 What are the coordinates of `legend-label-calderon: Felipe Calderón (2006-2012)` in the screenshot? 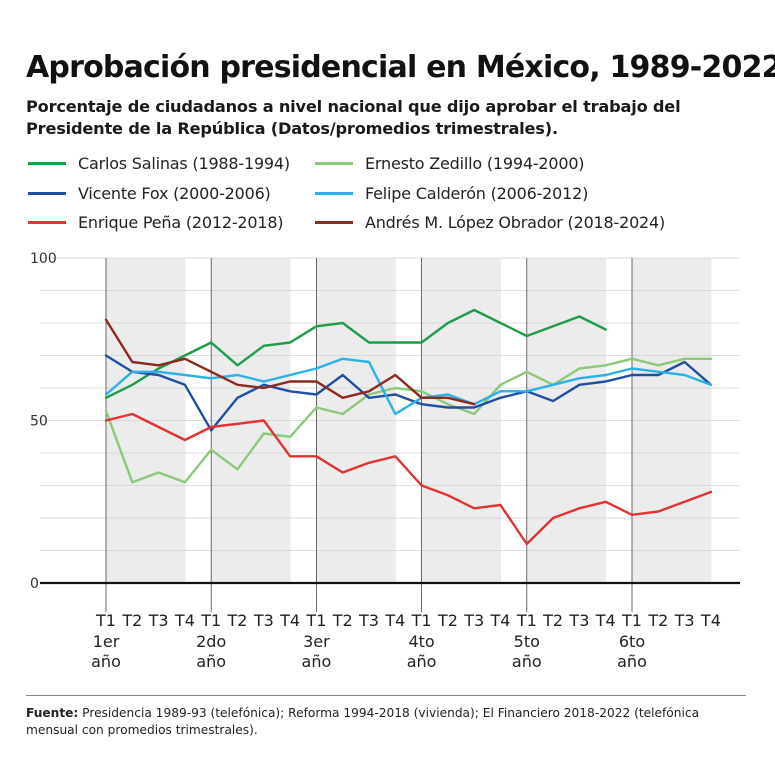 It's located at (477, 193).